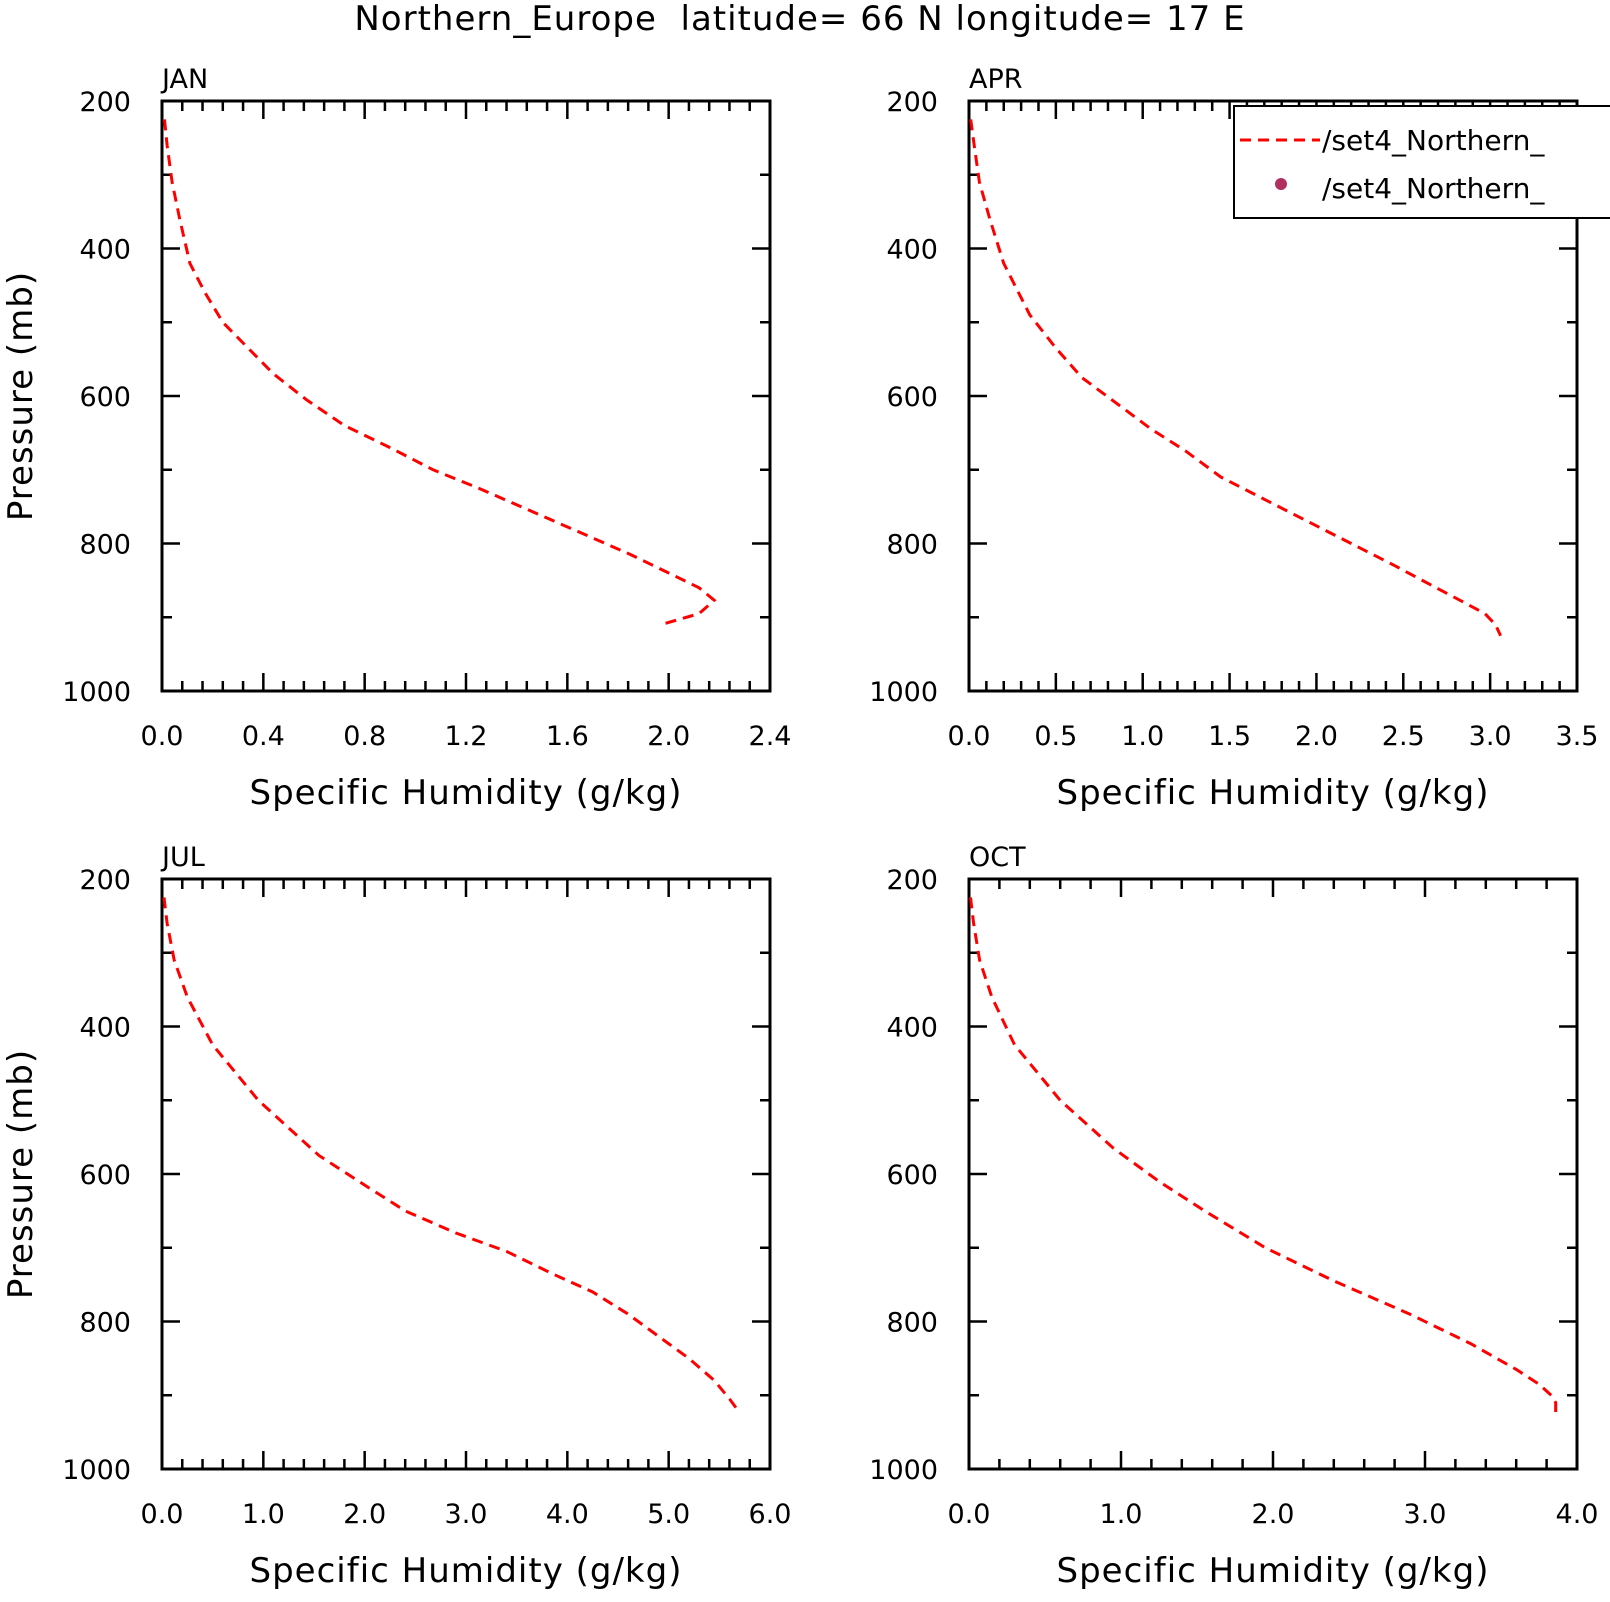  I want to click on legend: /set4_Northern_ /set4_Northern_, so click(1421, 162).